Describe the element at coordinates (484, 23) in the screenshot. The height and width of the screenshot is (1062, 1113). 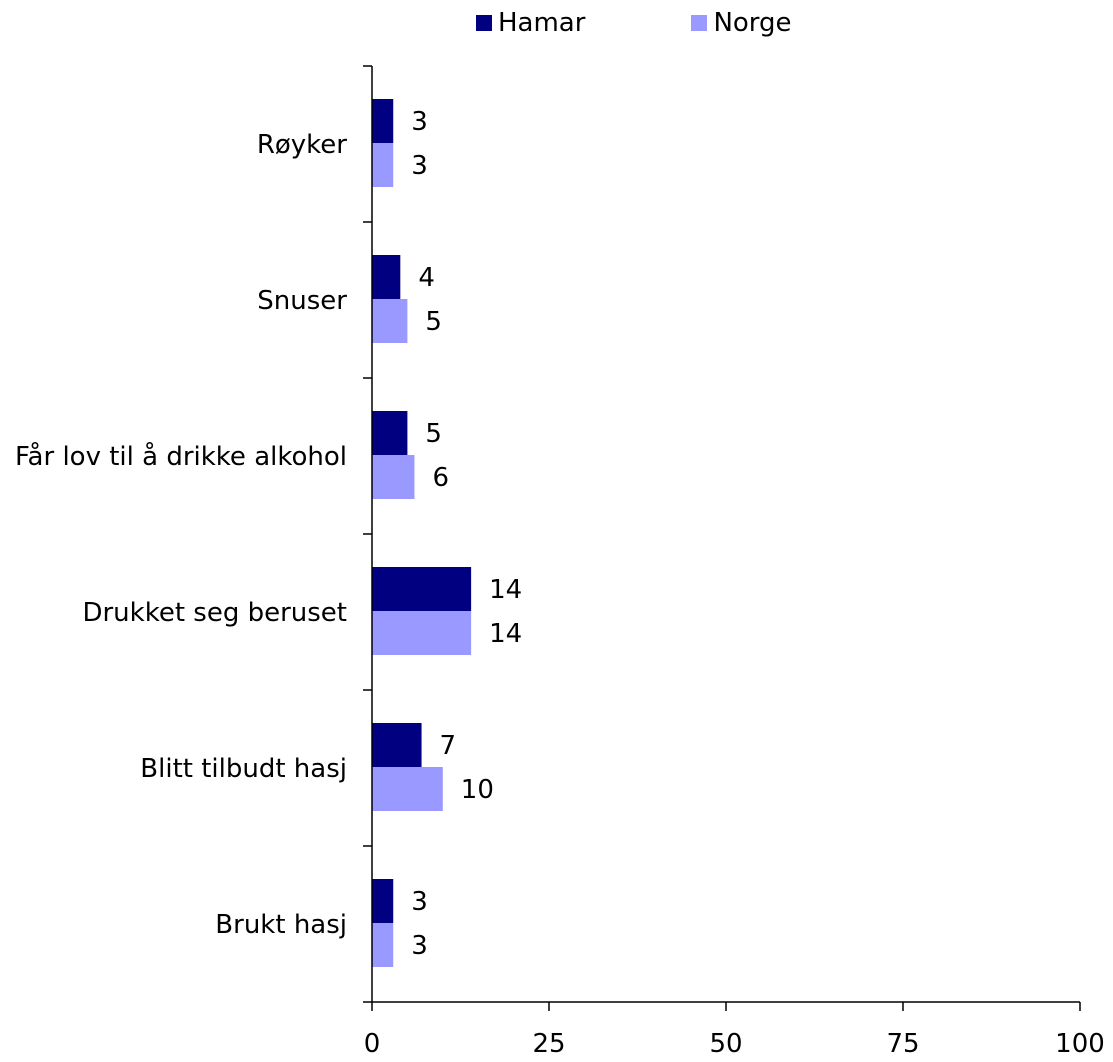
I see `legend-swatch-hamar` at that location.